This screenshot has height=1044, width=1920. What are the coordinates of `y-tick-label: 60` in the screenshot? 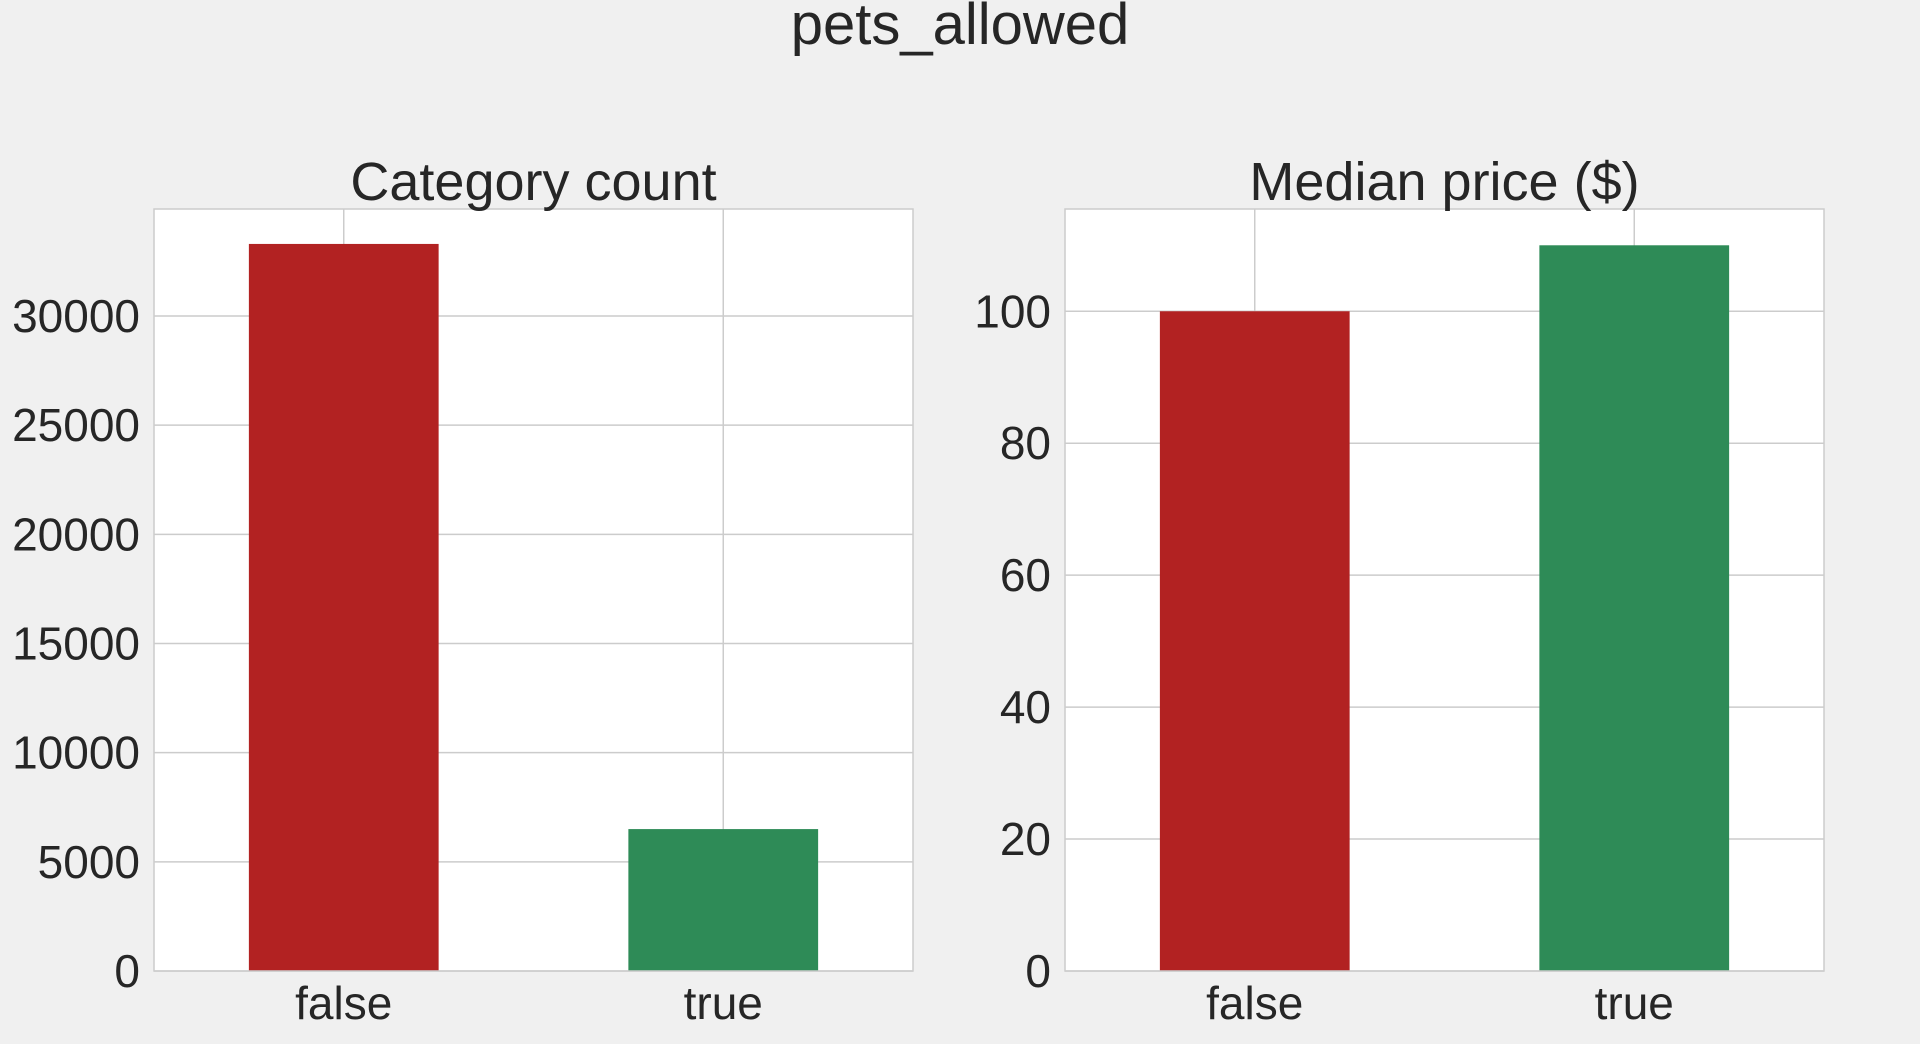 It's located at (1025, 575).